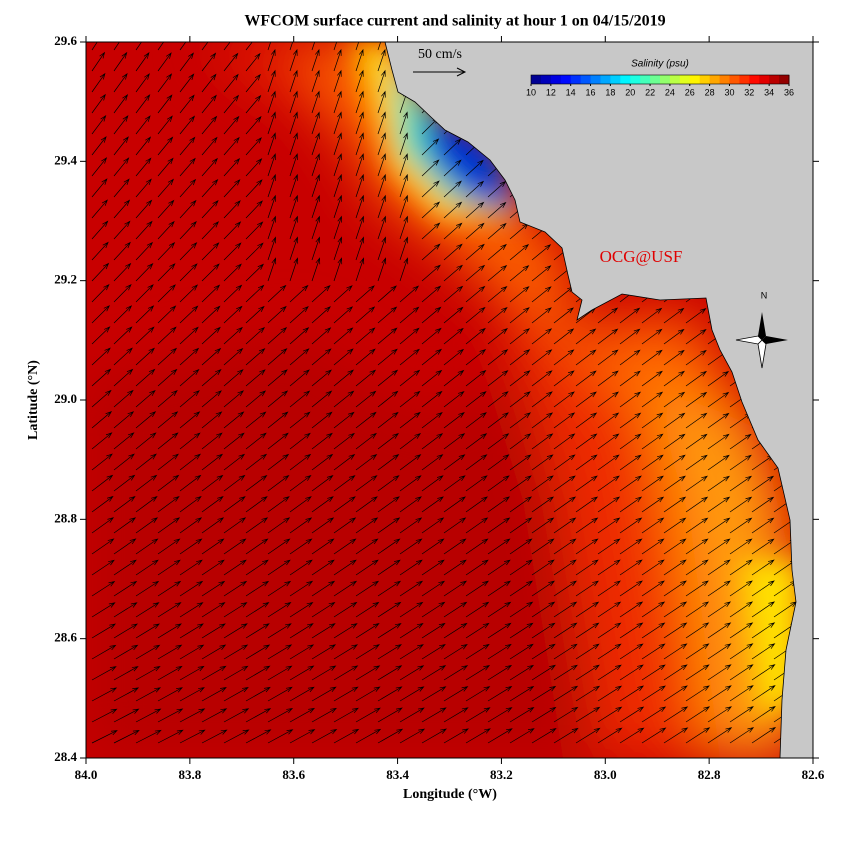 The image size is (857, 847). I want to click on x-tick-label: 82.6, so click(813, 774).